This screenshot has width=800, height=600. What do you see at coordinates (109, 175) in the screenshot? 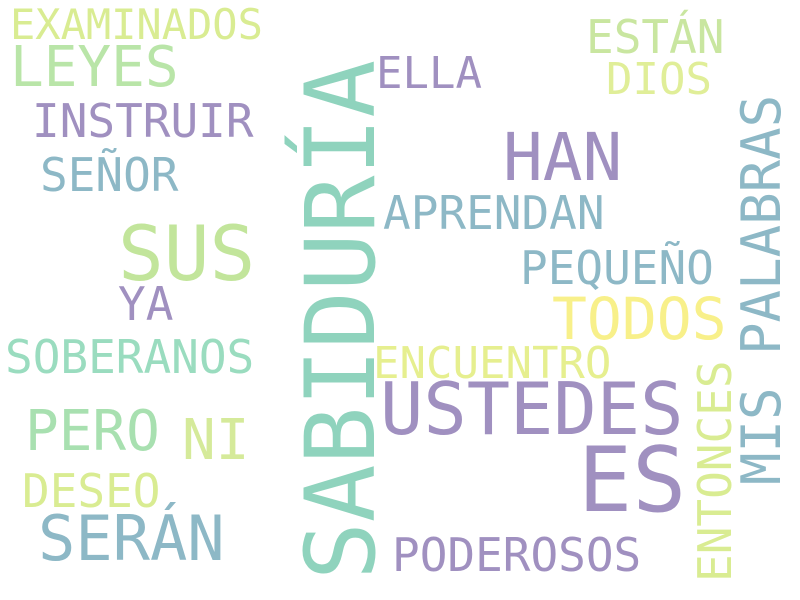
I see `word-senor: SEÑOR` at bounding box center [109, 175].